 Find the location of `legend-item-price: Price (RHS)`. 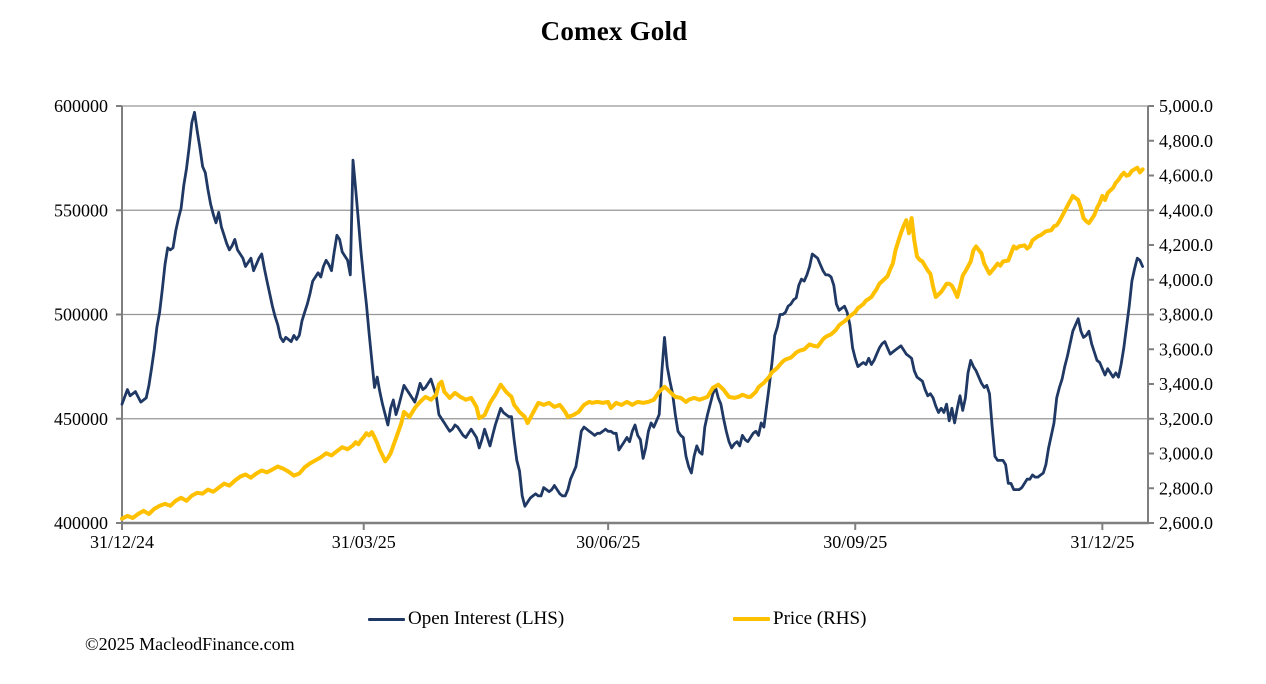

legend-item-price: Price (RHS) is located at coordinates (799, 619).